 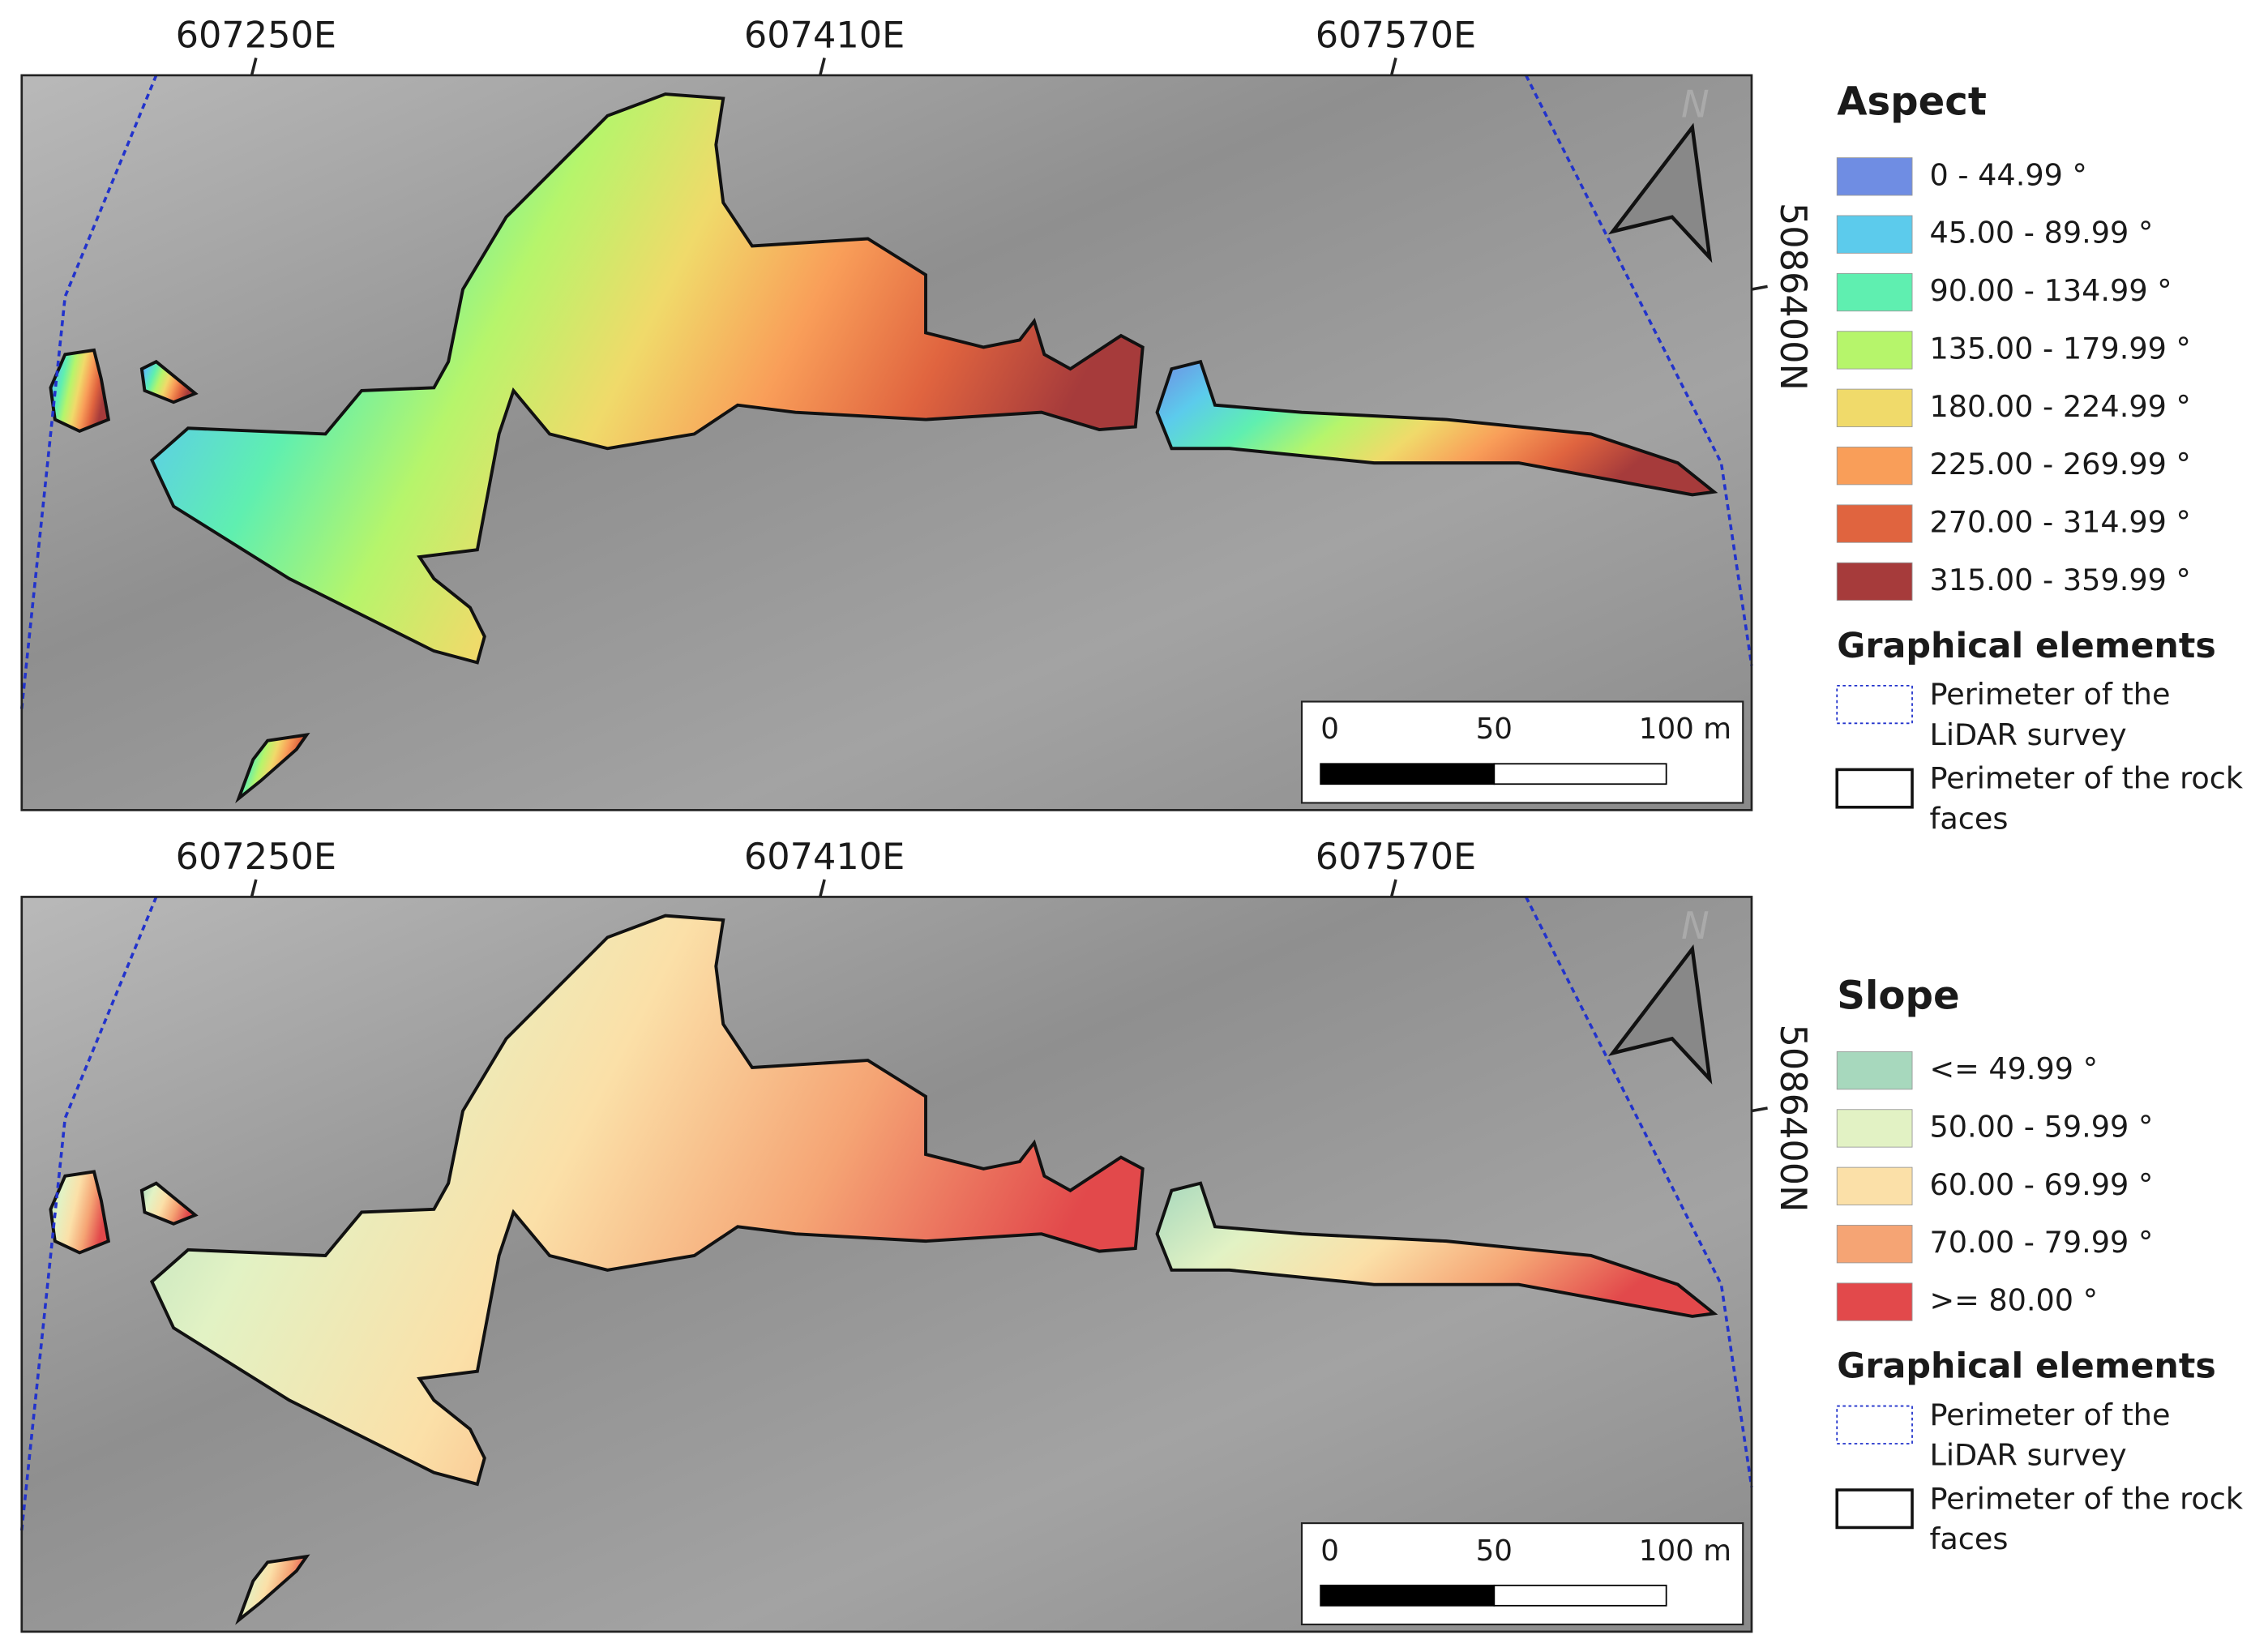 What do you see at coordinates (2059, 580) in the screenshot?
I see `legend-label: 315.00 - 359.99 °` at bounding box center [2059, 580].